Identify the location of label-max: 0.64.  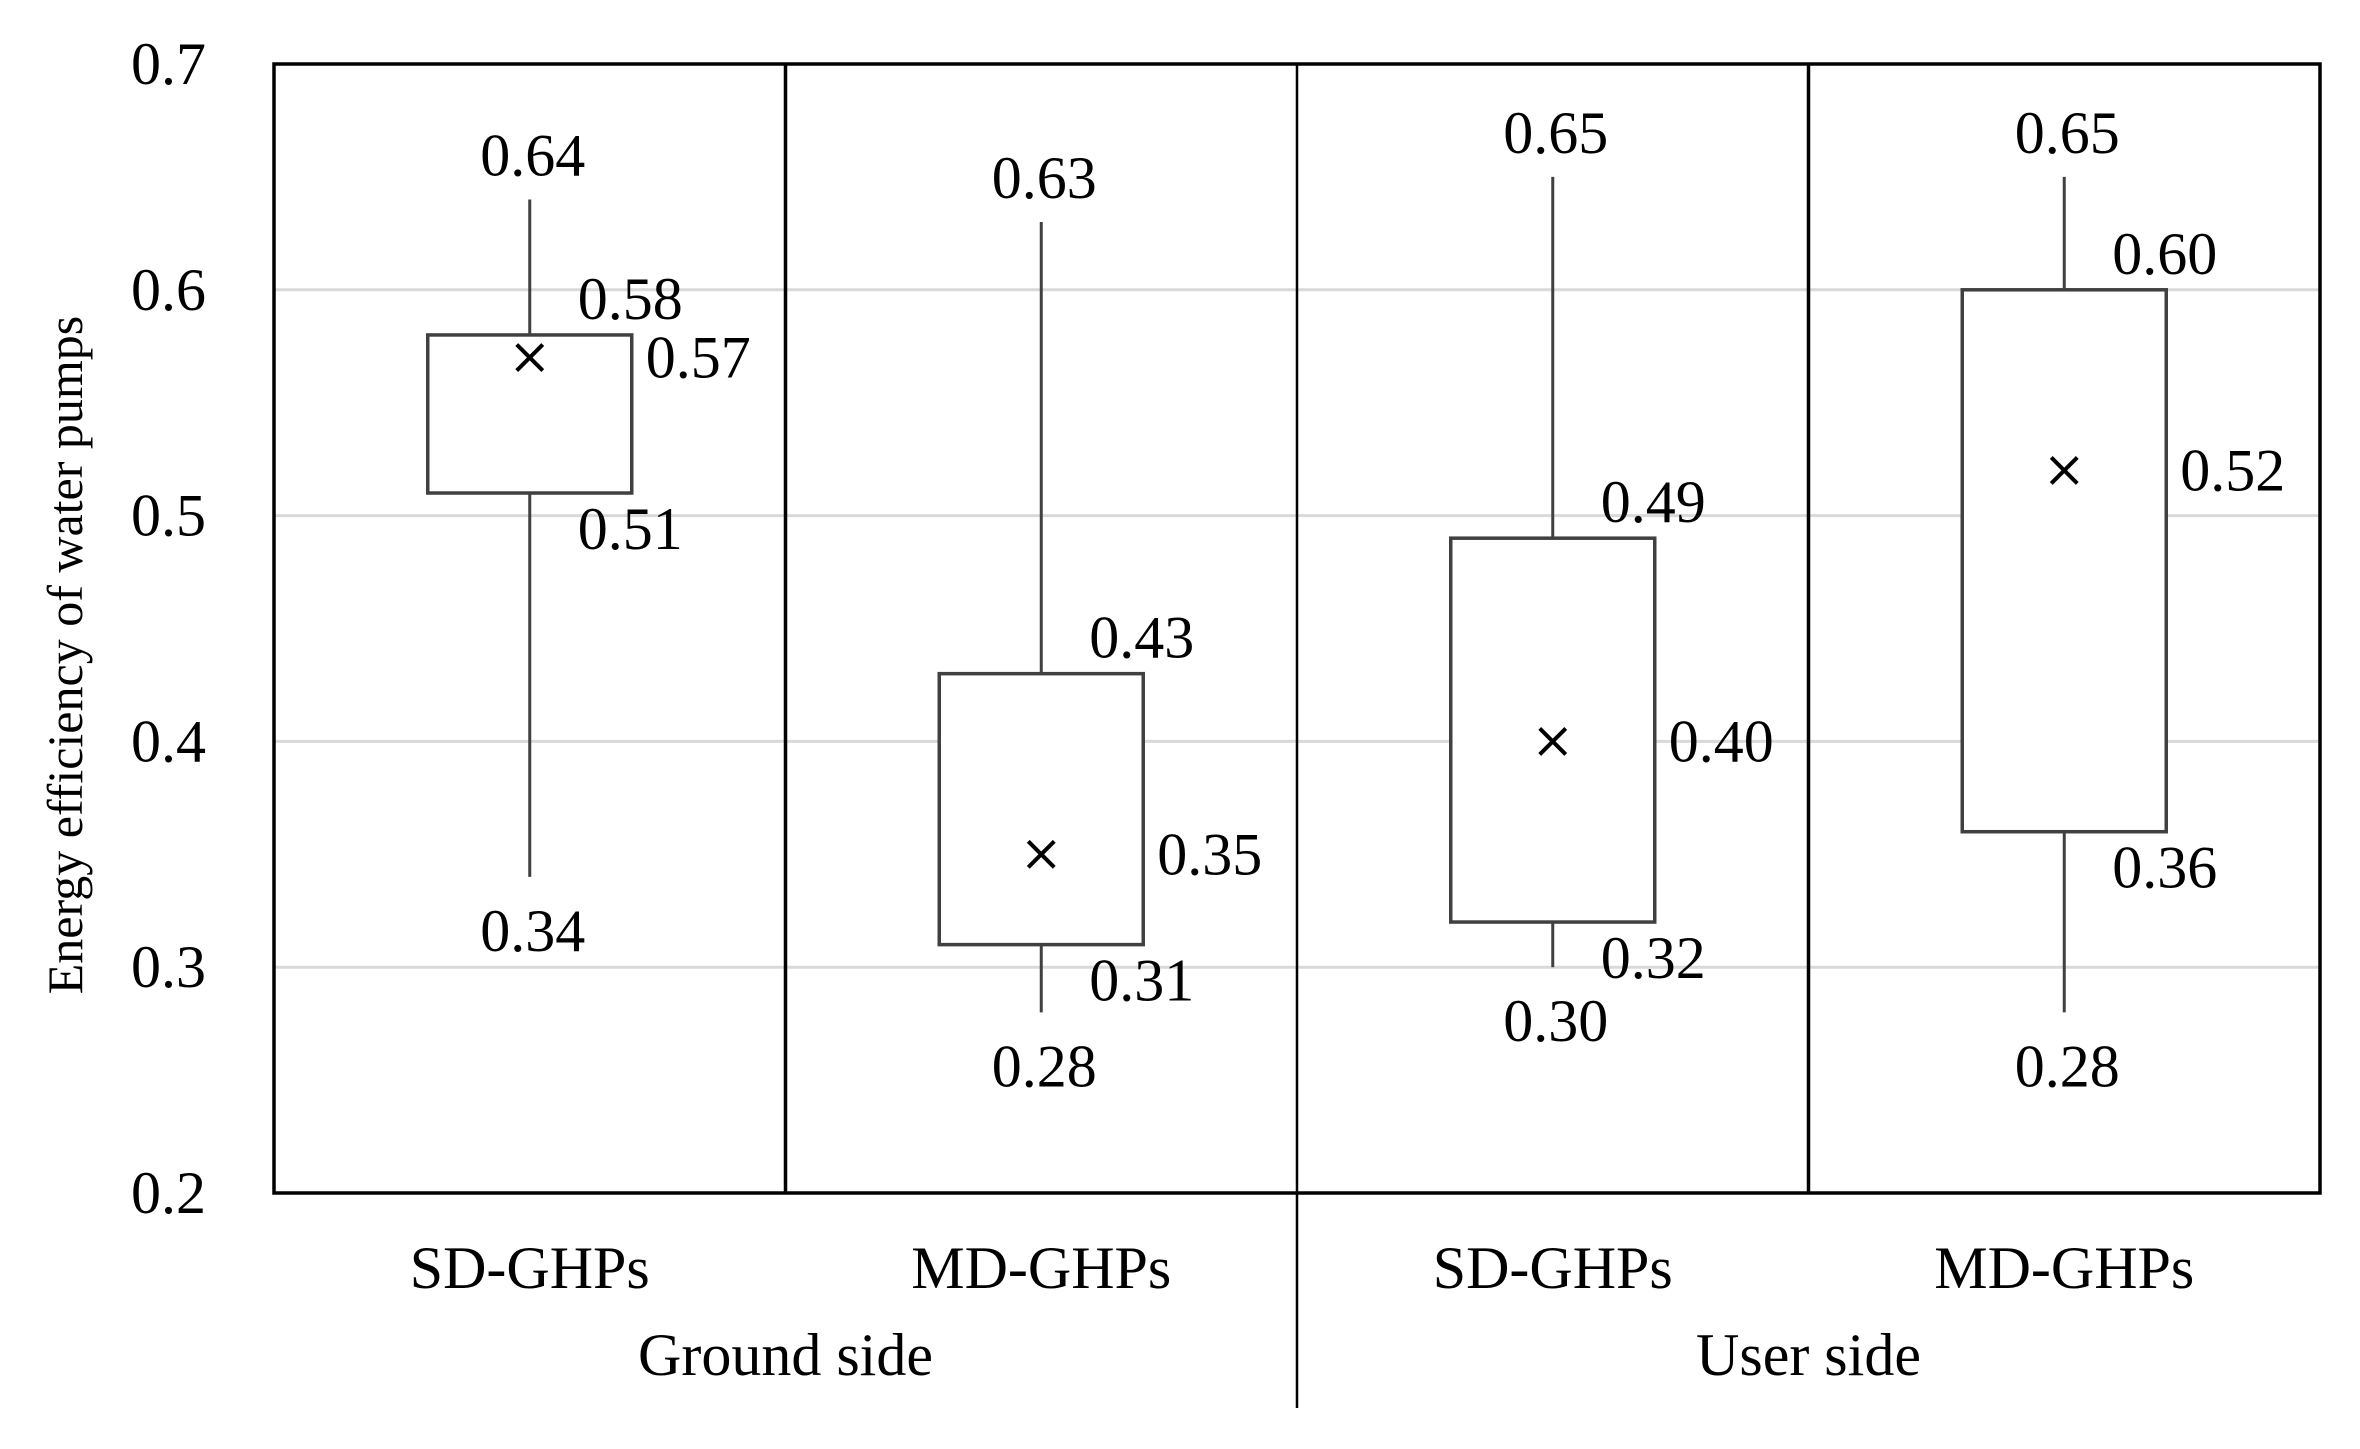
(532, 155).